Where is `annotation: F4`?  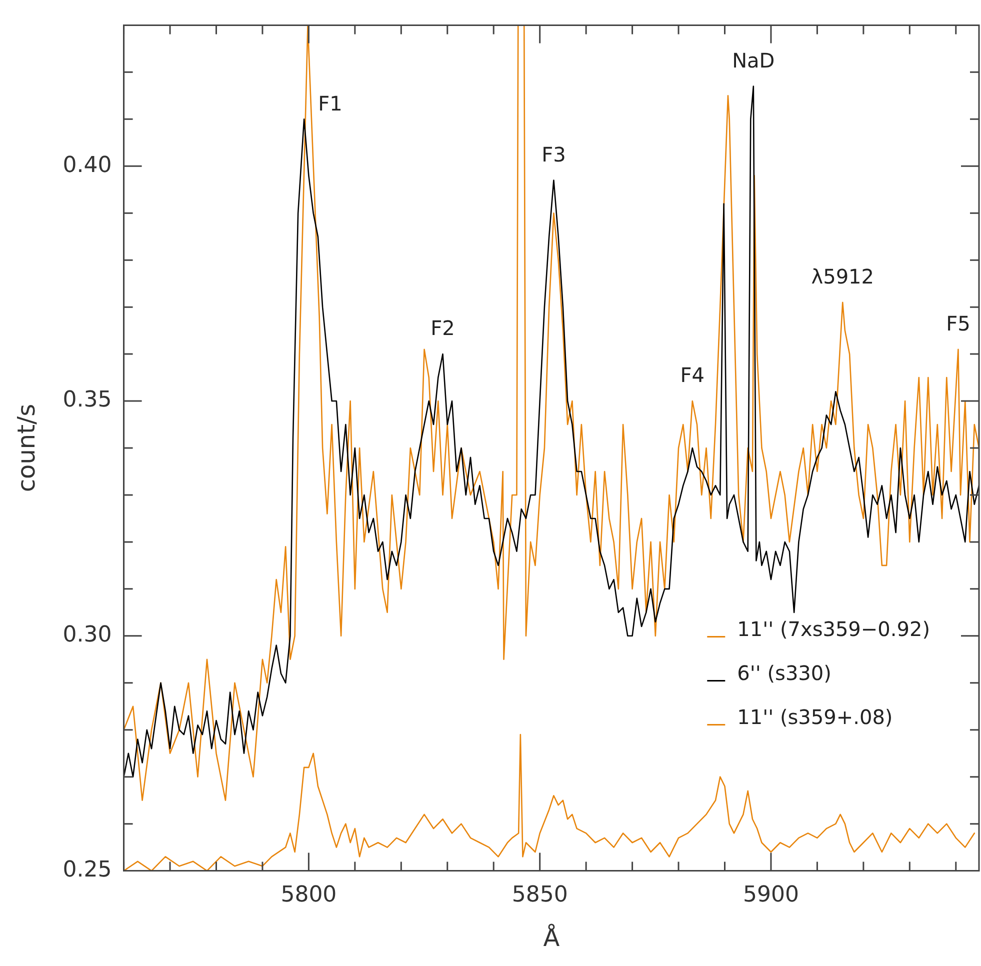 annotation: F4 is located at coordinates (692, 375).